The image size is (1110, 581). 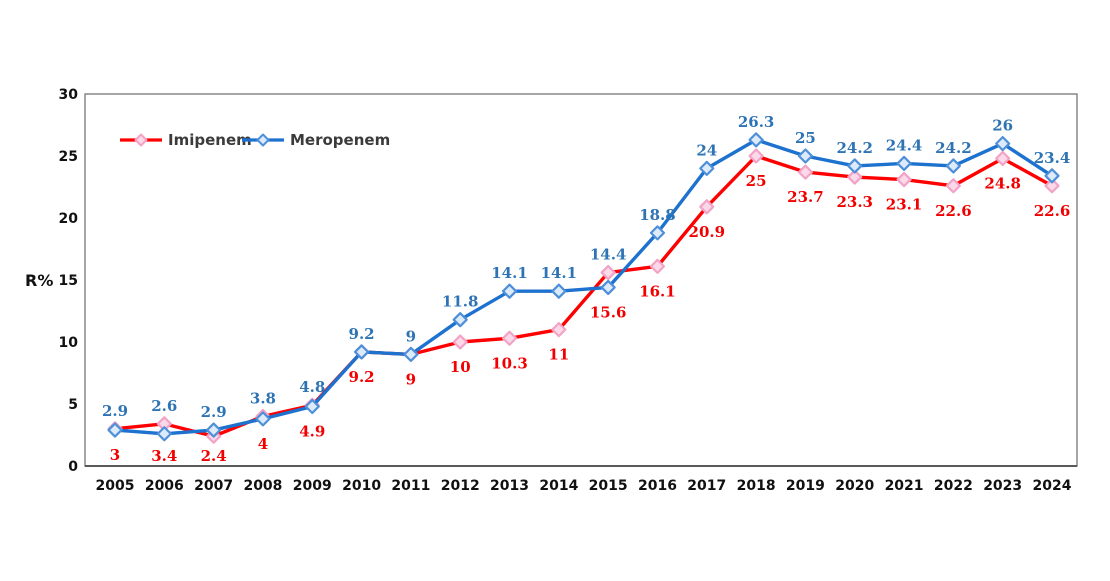 What do you see at coordinates (312, 486) in the screenshot?
I see `x-axis-tick-label: 2009` at bounding box center [312, 486].